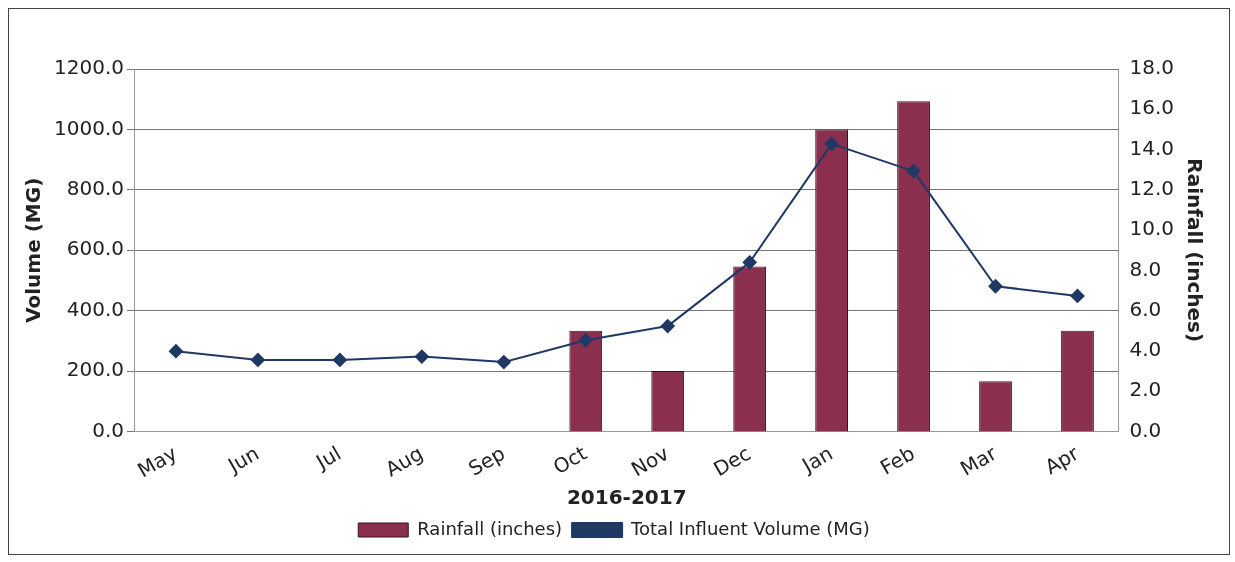 This screenshot has width=1235, height=562. What do you see at coordinates (490, 528) in the screenshot?
I see `legend-label: Rainfall (inches)` at bounding box center [490, 528].